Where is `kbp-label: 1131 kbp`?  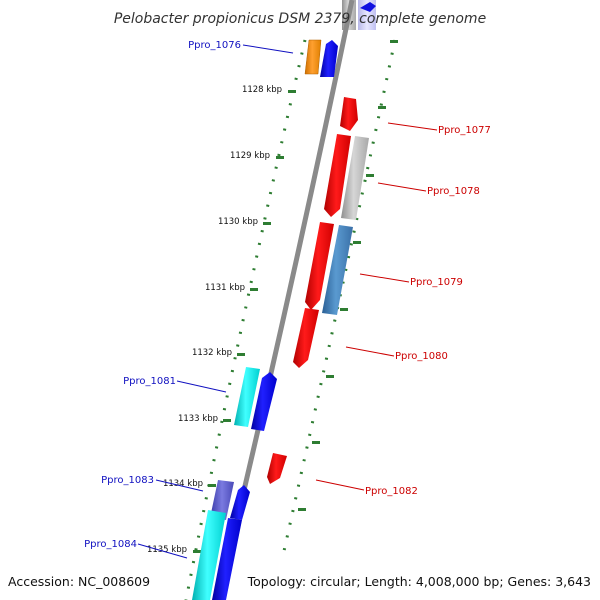 kbp-label: 1131 kbp is located at coordinates (225, 288).